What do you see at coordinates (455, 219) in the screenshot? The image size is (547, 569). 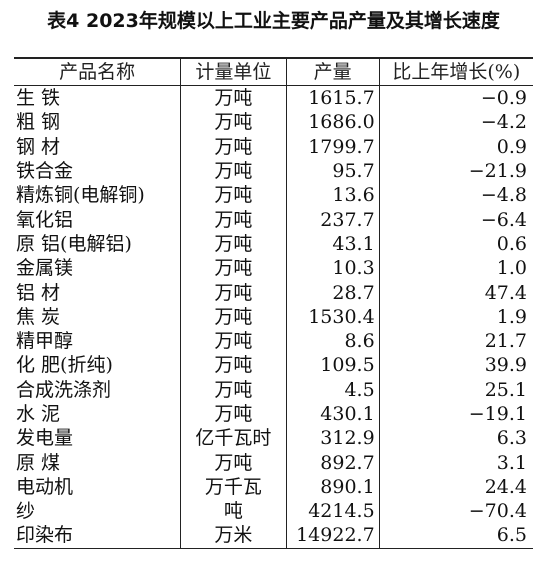 I see `growth-cell: −6.4` at bounding box center [455, 219].